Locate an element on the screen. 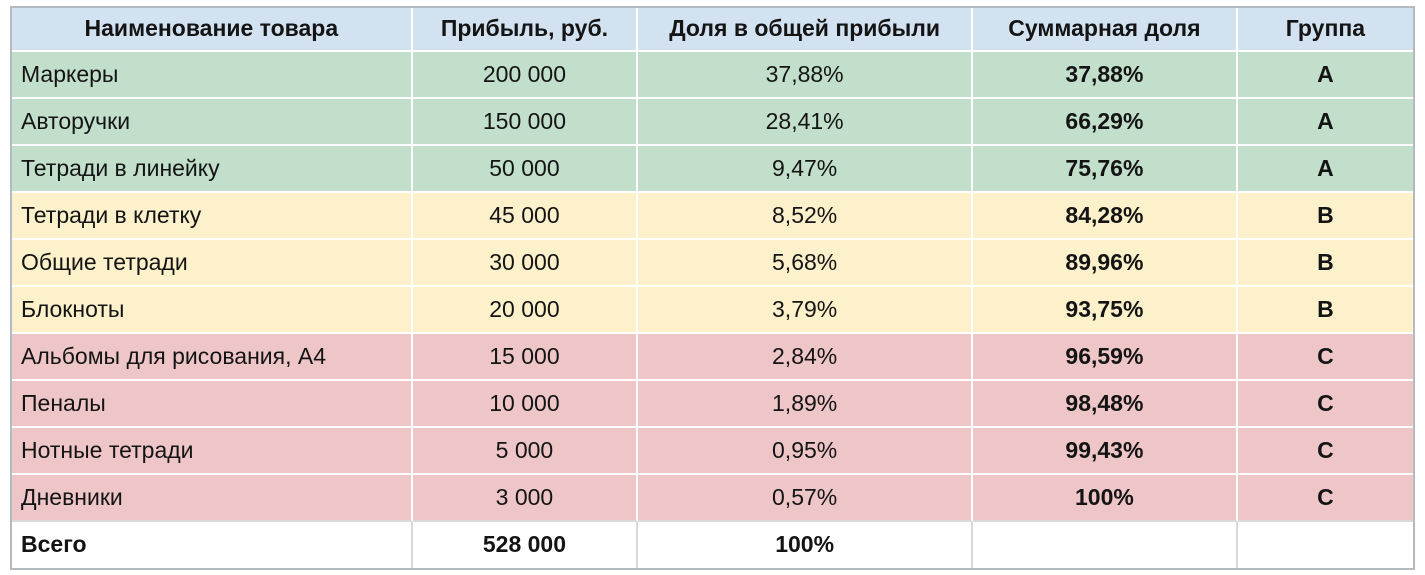 This screenshot has width=1425, height=575. col-header-profit-share: Доля в общей прибыли is located at coordinates (806, 30).